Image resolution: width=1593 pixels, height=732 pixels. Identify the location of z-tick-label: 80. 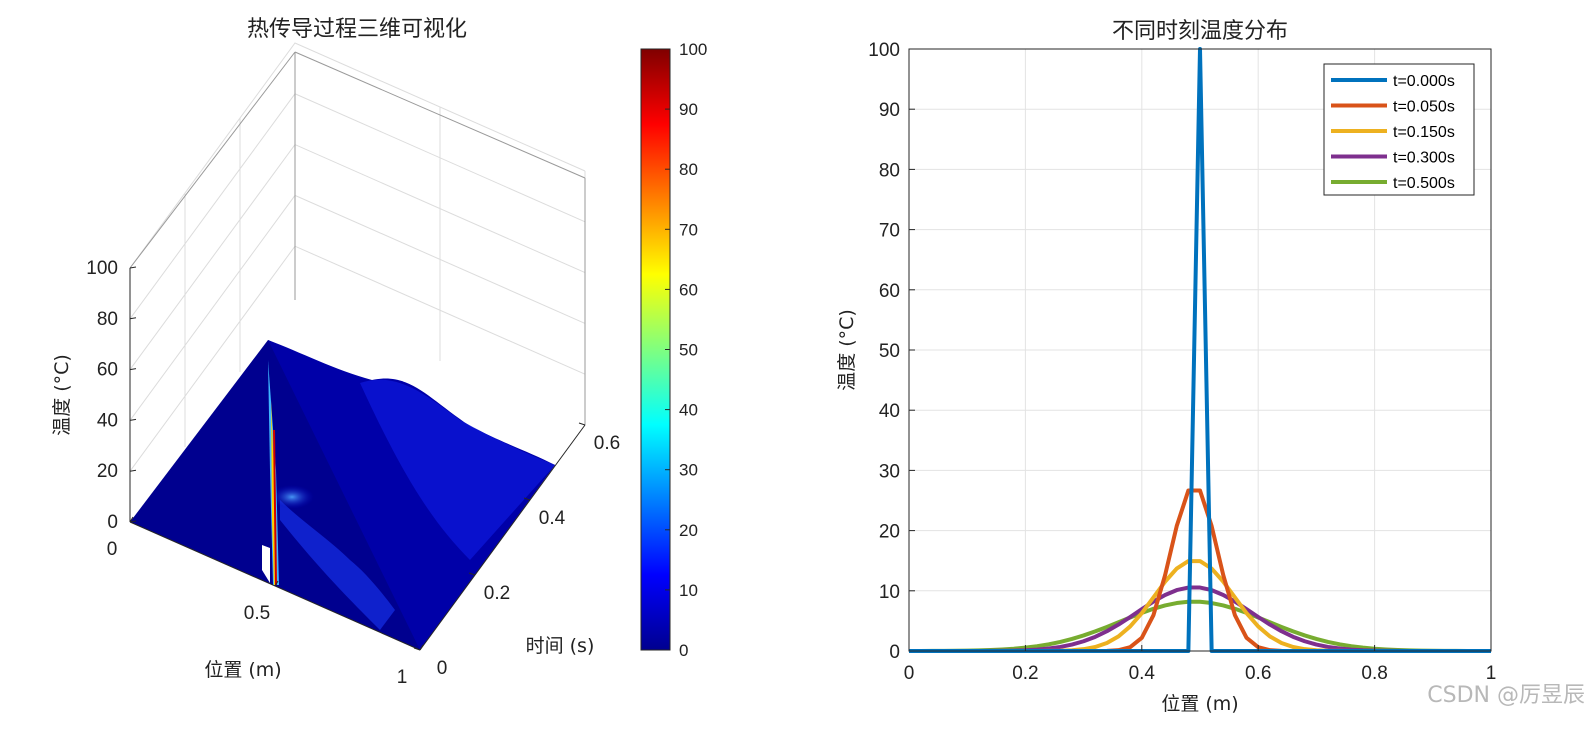
(107, 319).